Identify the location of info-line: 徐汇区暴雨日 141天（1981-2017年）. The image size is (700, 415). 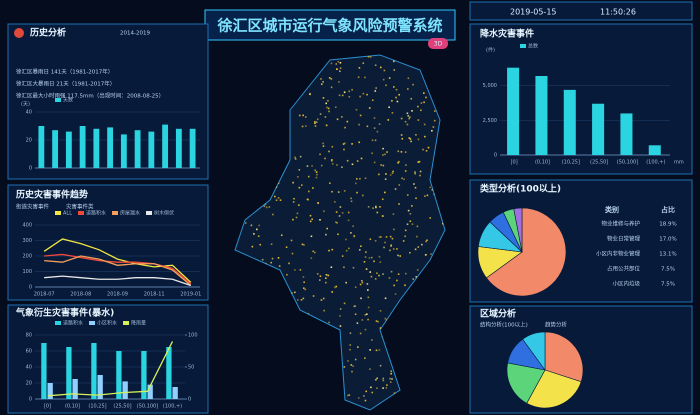
(64, 72).